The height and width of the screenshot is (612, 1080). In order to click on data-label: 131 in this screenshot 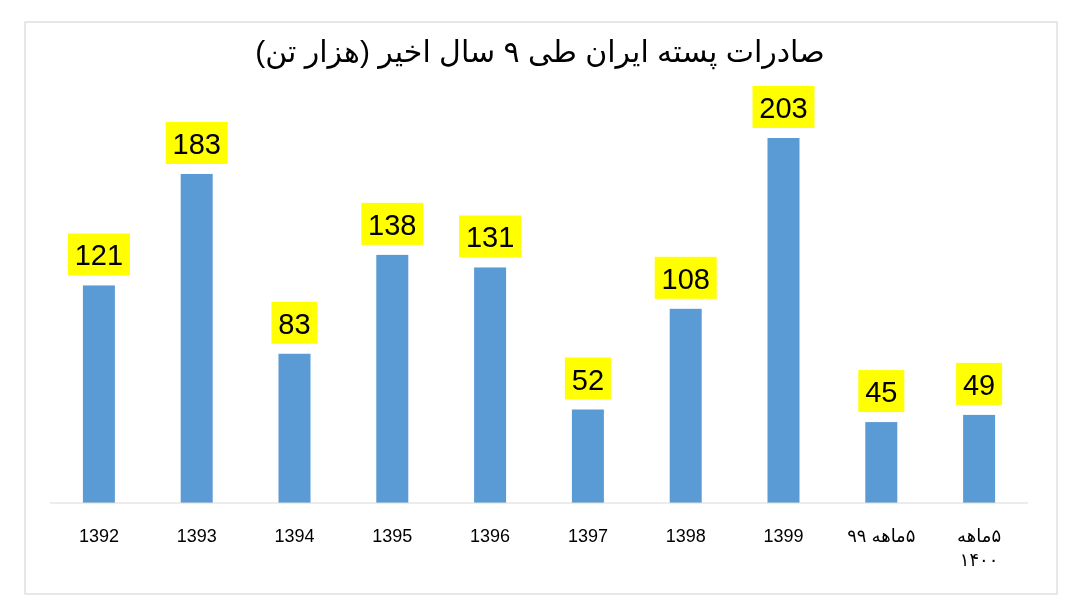, I will do `click(490, 237)`.